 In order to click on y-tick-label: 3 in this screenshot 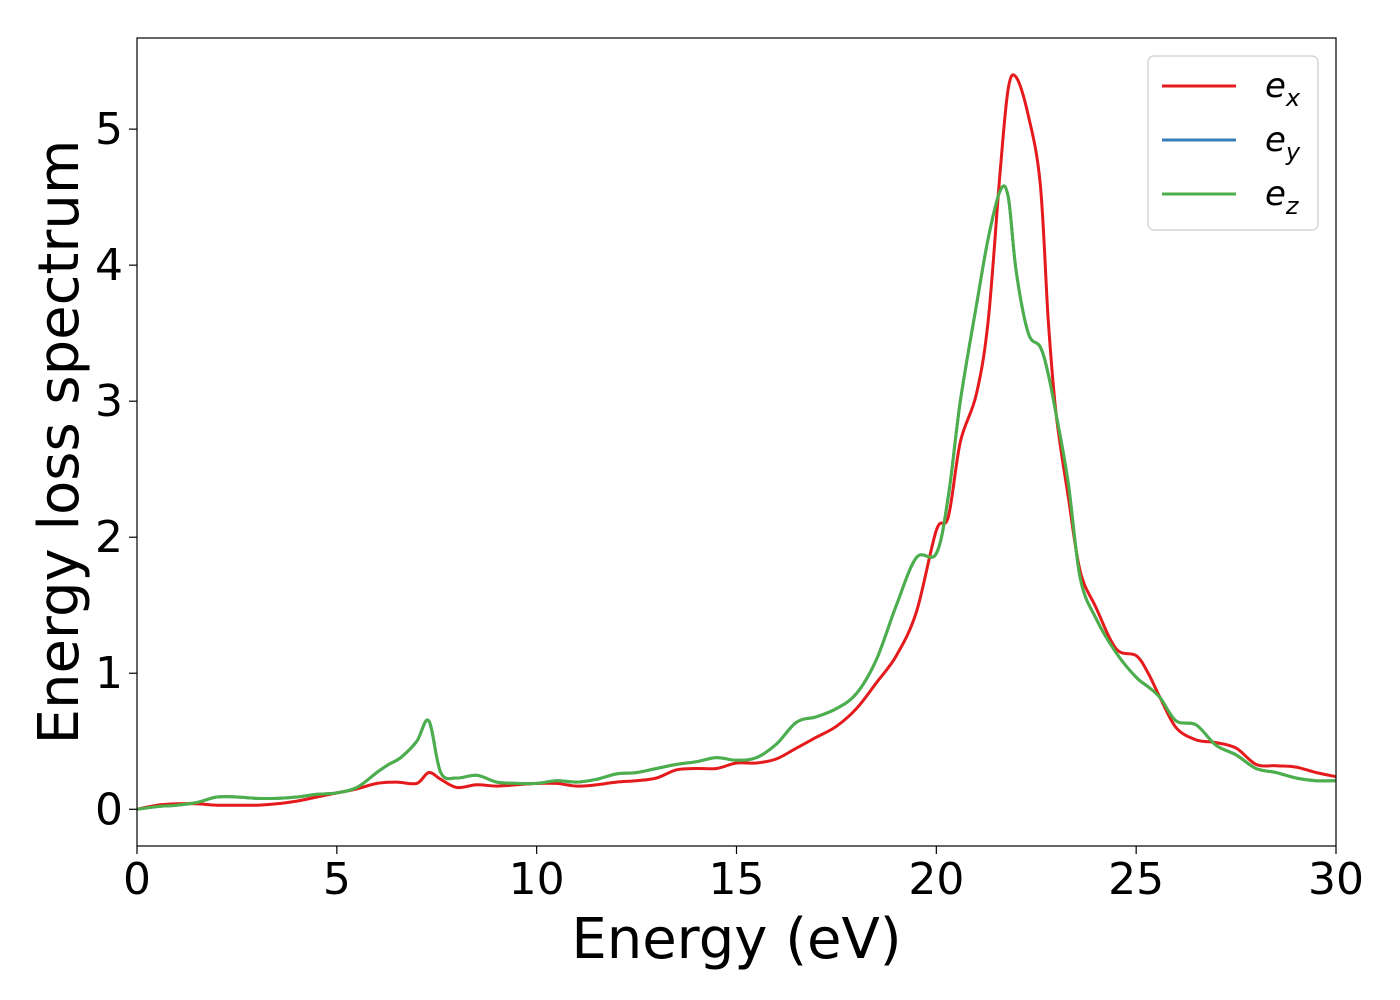, I will do `click(109, 401)`.